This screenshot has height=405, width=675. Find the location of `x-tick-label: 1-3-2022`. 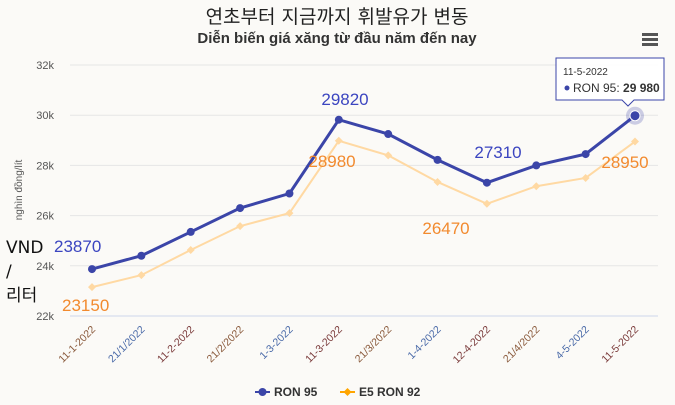

x-tick-label: 1-3-2022 is located at coordinates (276, 343).